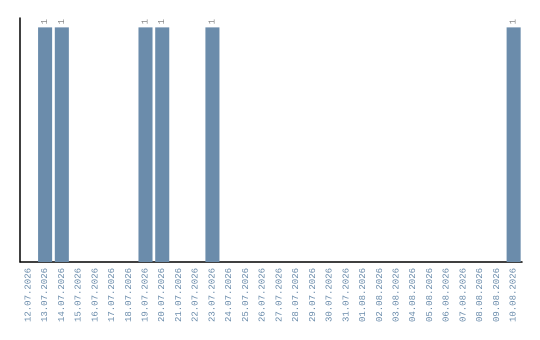 The width and height of the screenshot is (540, 340). What do you see at coordinates (379, 295) in the screenshot?
I see `x-tick-label: 02.08.2026` at bounding box center [379, 295].